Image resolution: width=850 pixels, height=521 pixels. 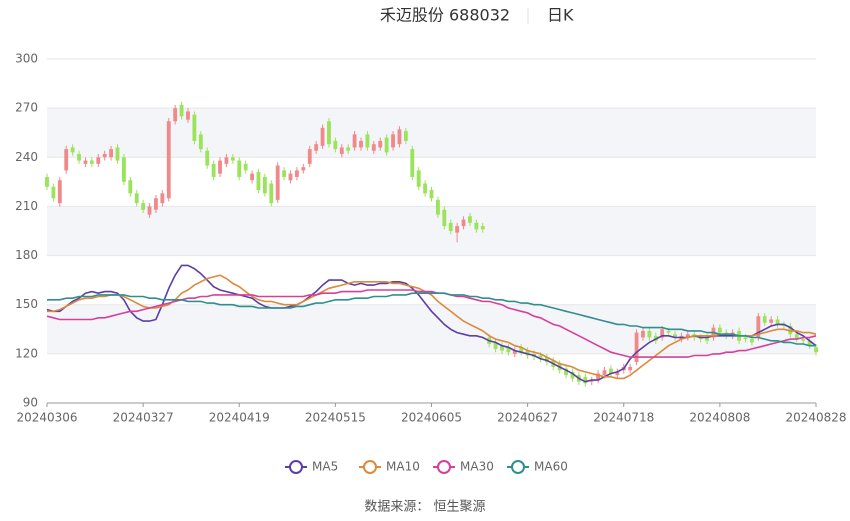 What do you see at coordinates (335, 418) in the screenshot?
I see `x-tick-label: 20240515` at bounding box center [335, 418].